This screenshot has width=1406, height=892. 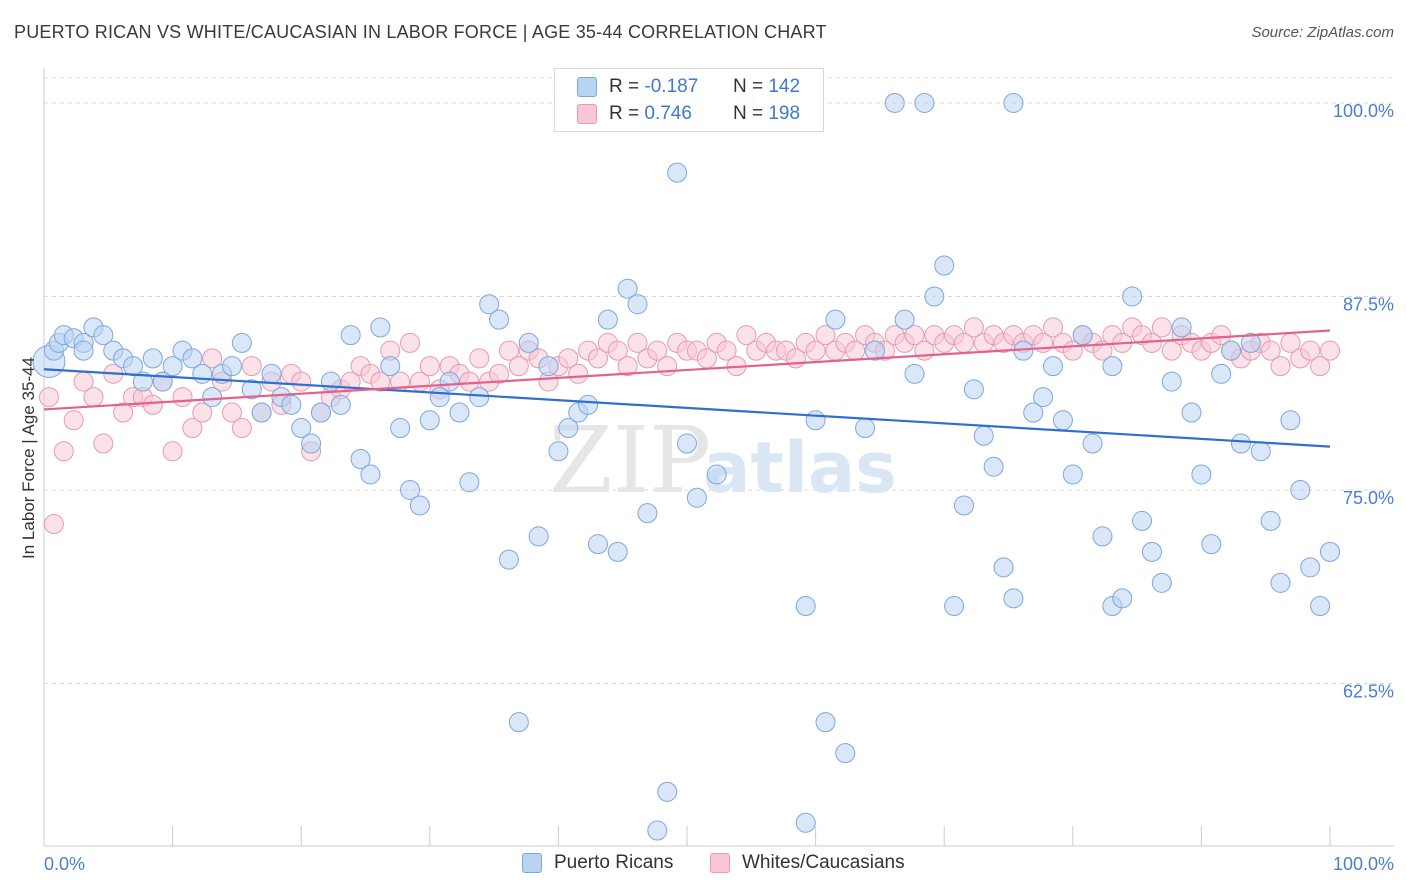 What do you see at coordinates (689, 100) in the screenshot?
I see `stats-legend: R = -0.187 N = 142 R = 0.746 N = 198` at bounding box center [689, 100].